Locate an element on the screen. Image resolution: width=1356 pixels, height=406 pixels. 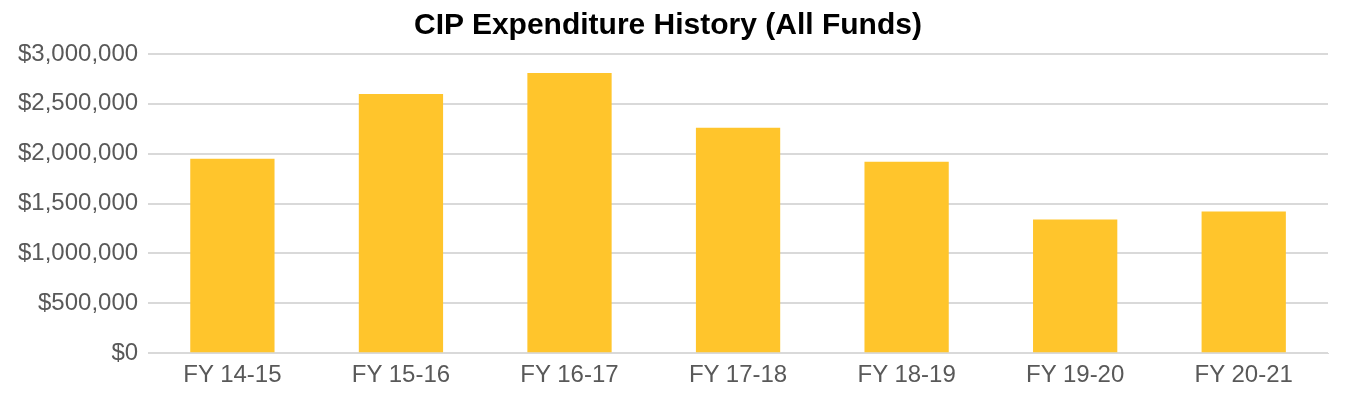
x-tick-label: FY 20-21 is located at coordinates (1243, 374).